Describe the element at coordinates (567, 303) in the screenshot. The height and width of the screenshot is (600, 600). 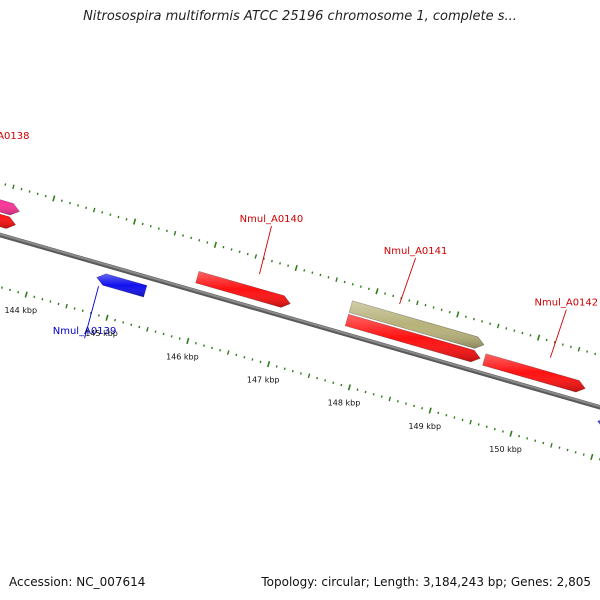
I see `gene-label: Nmul_A0142` at that location.